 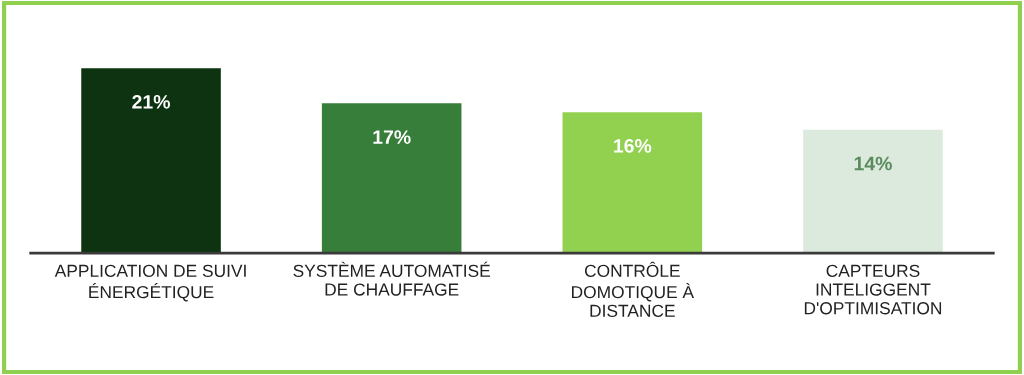 I want to click on data-label: 21%, so click(x=151, y=101).